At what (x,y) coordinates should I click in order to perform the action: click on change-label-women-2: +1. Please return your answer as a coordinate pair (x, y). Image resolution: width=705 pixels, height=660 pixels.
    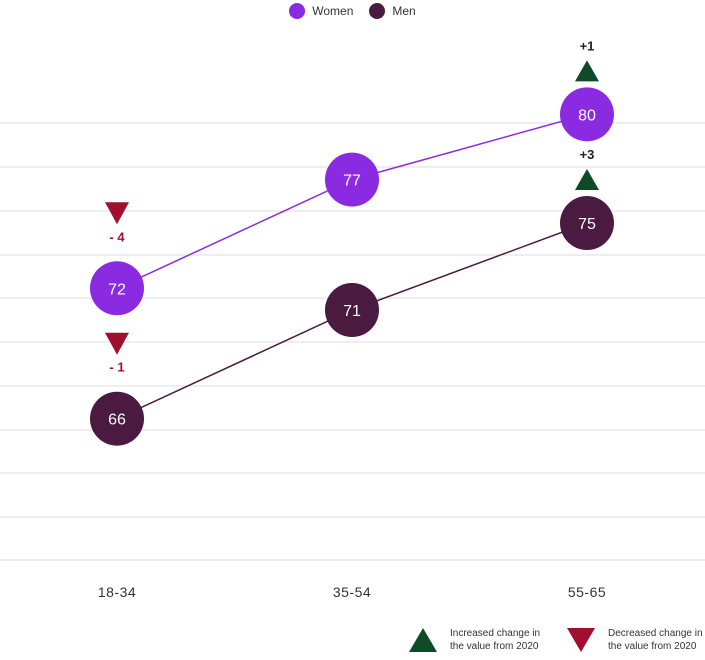
    Looking at the image, I should click on (587, 45).